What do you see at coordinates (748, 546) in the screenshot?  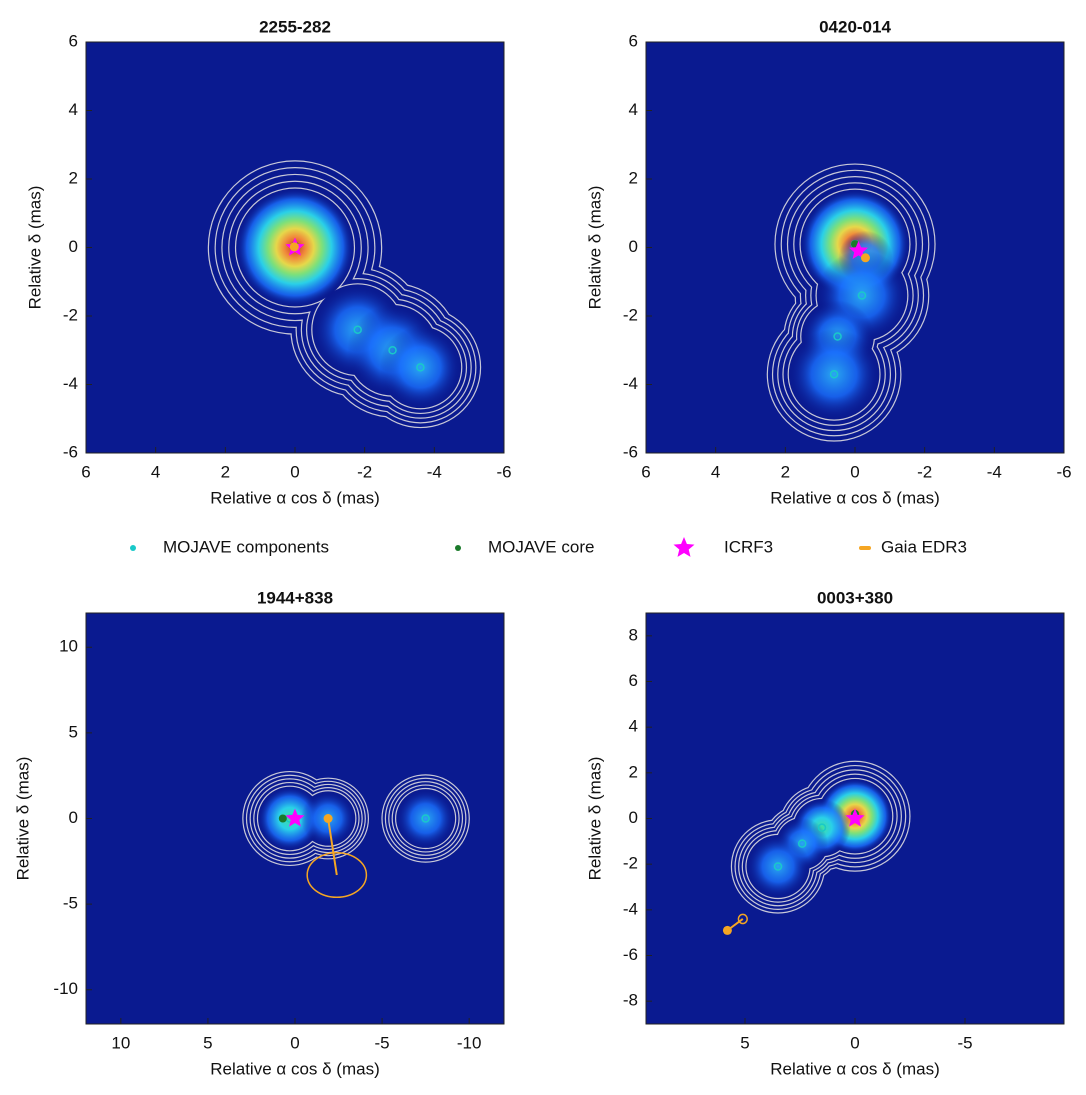 I see `legend-label: ICRF3` at bounding box center [748, 546].